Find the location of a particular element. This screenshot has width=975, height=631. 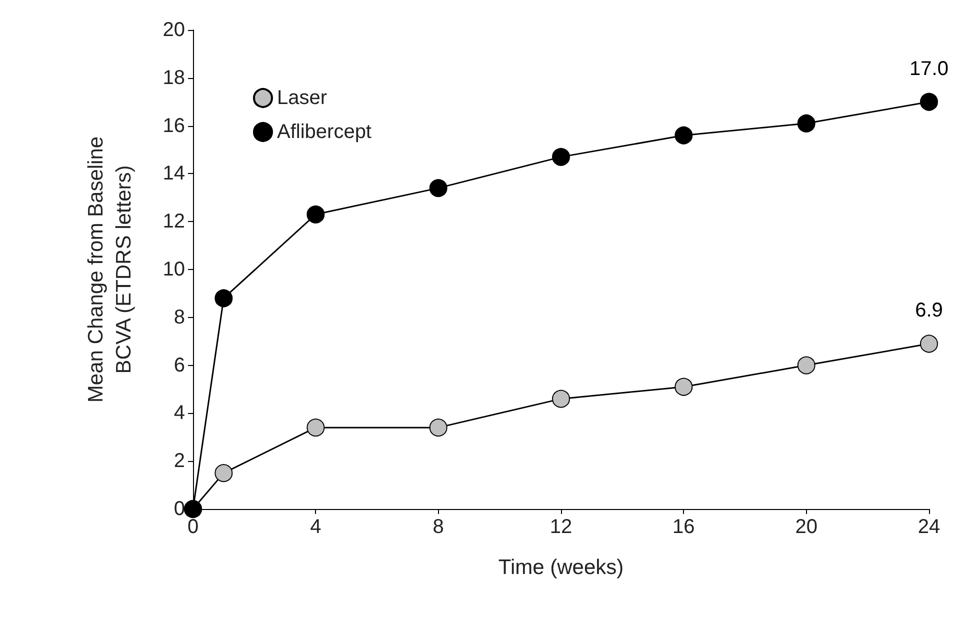

y-tick-label: 2 is located at coordinates (179, 461).